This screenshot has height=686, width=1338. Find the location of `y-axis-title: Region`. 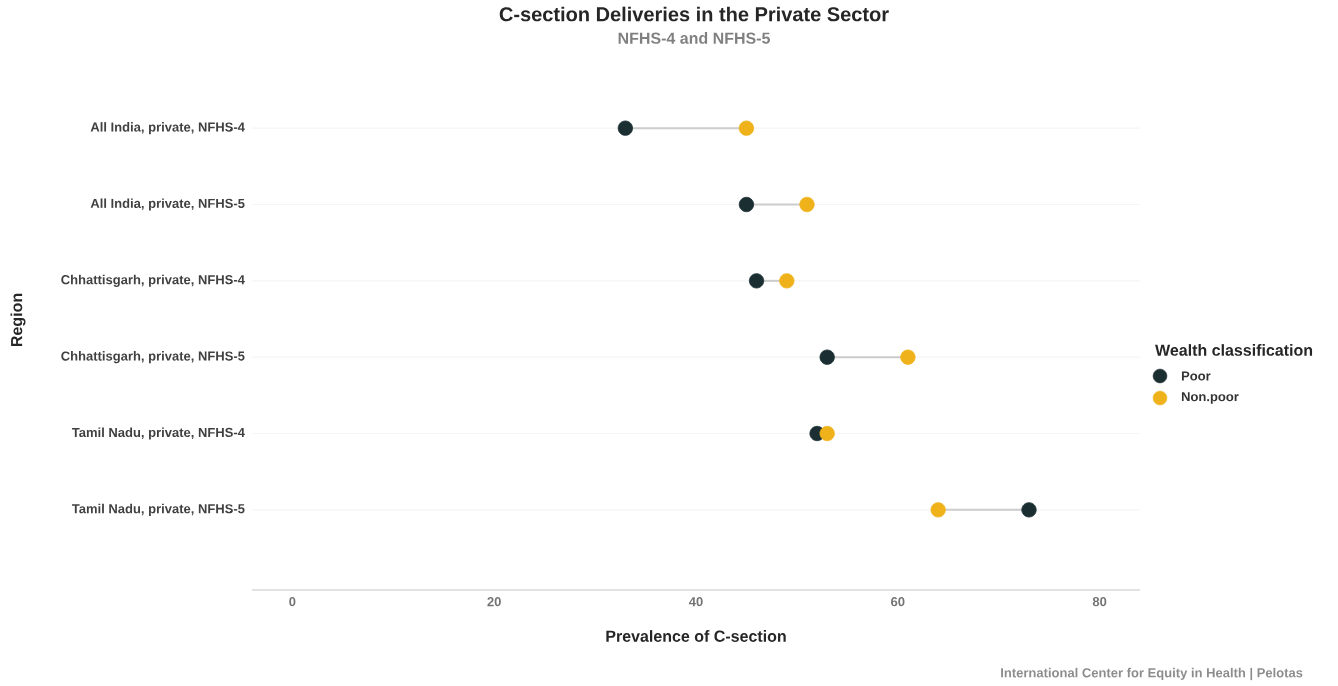

y-axis-title: Region is located at coordinates (18, 320).